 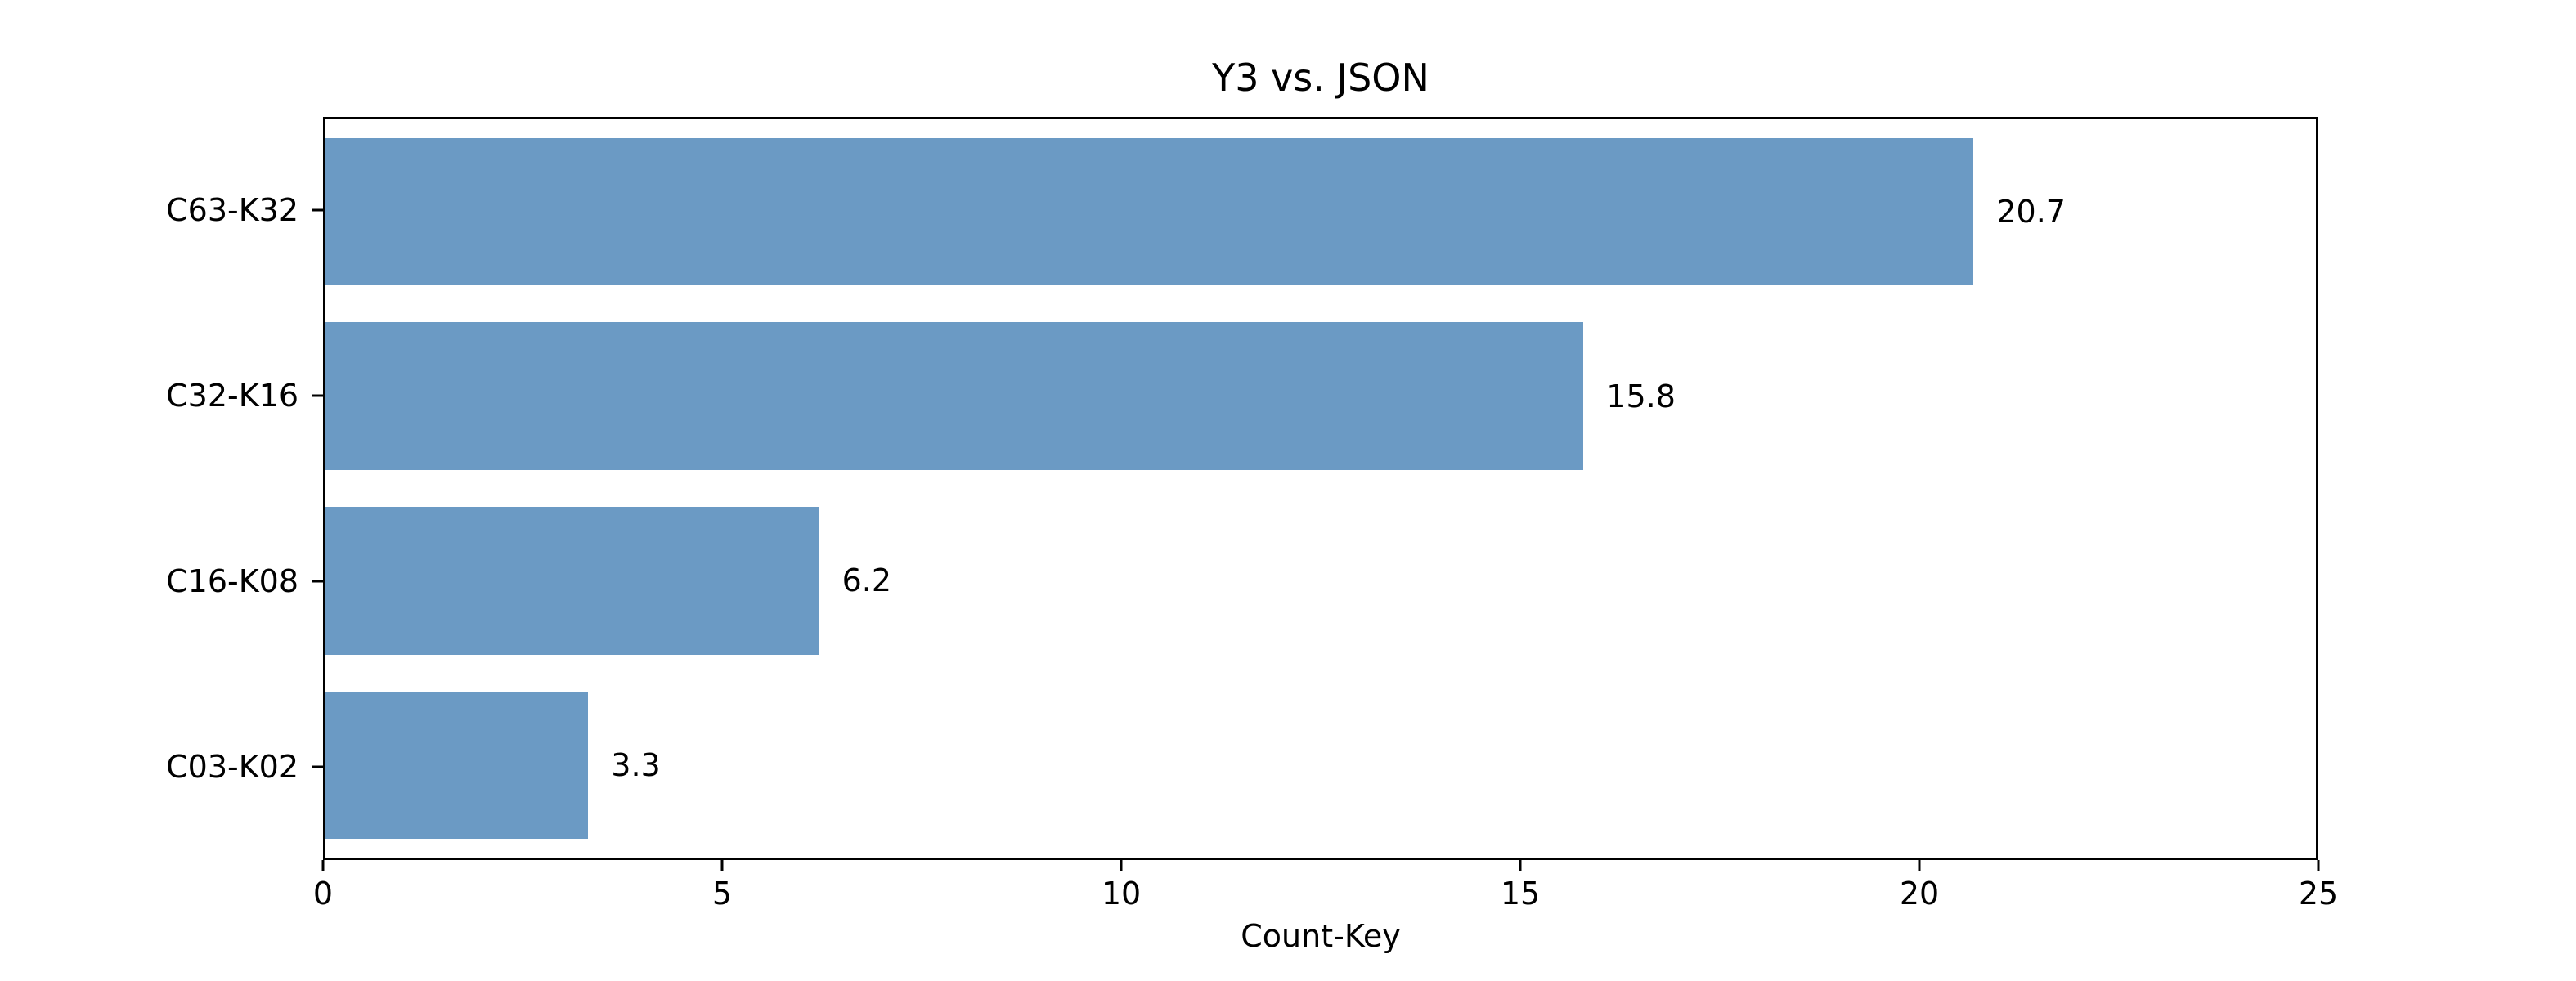 I want to click on y-axis-tick-label: C32-K16, so click(x=232, y=395).